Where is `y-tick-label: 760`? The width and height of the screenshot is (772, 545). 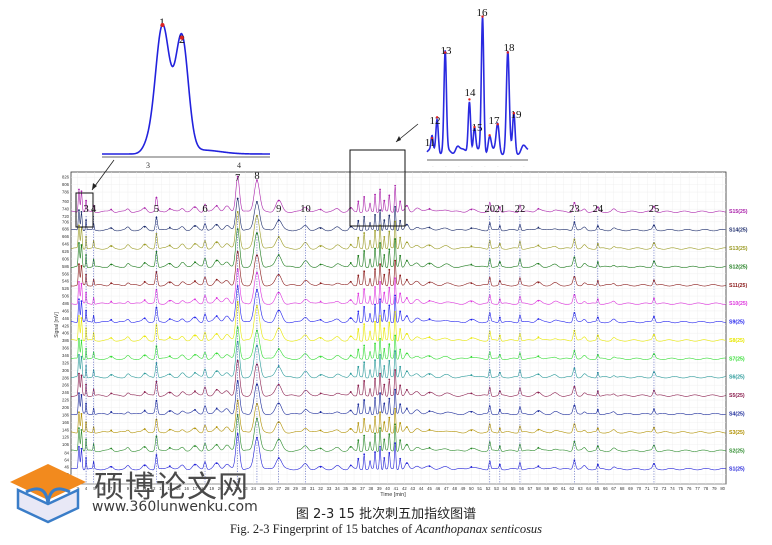 y-tick-label: 760 is located at coordinates (66, 201).